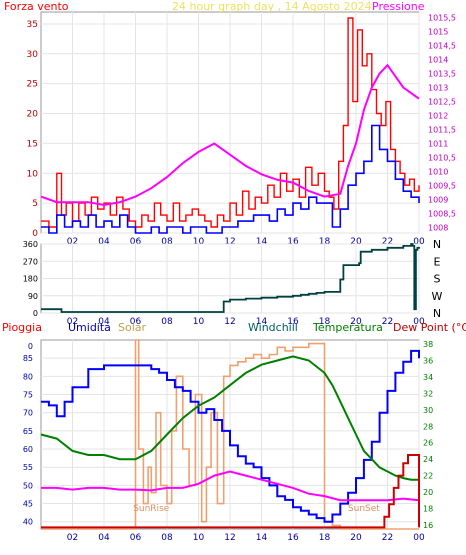  Describe the element at coordinates (442, 74) in the screenshot. I see `right-tick-label: 1013,5` at that location.